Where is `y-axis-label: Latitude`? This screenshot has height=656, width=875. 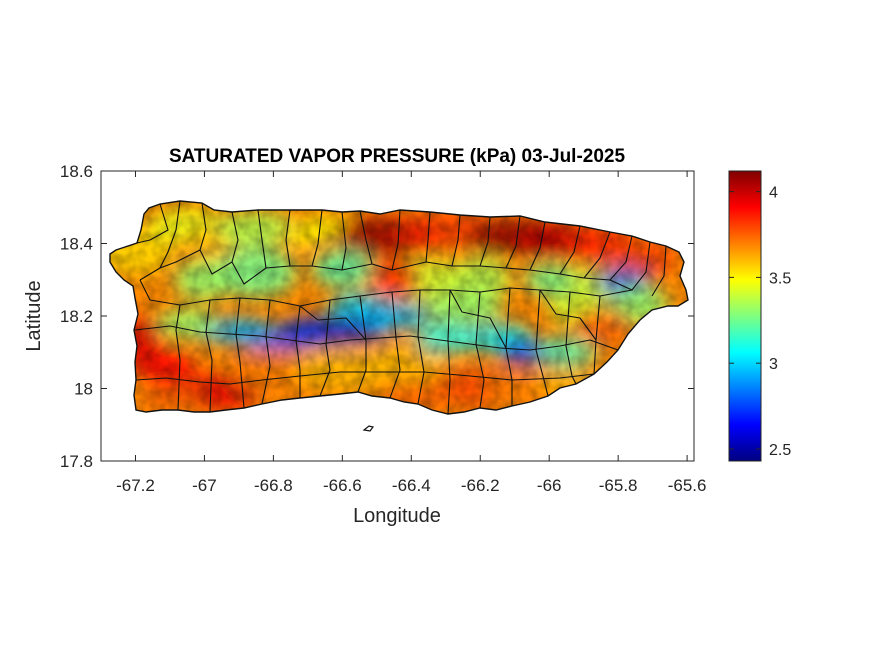
y-axis-label: Latitude is located at coordinates (34, 315).